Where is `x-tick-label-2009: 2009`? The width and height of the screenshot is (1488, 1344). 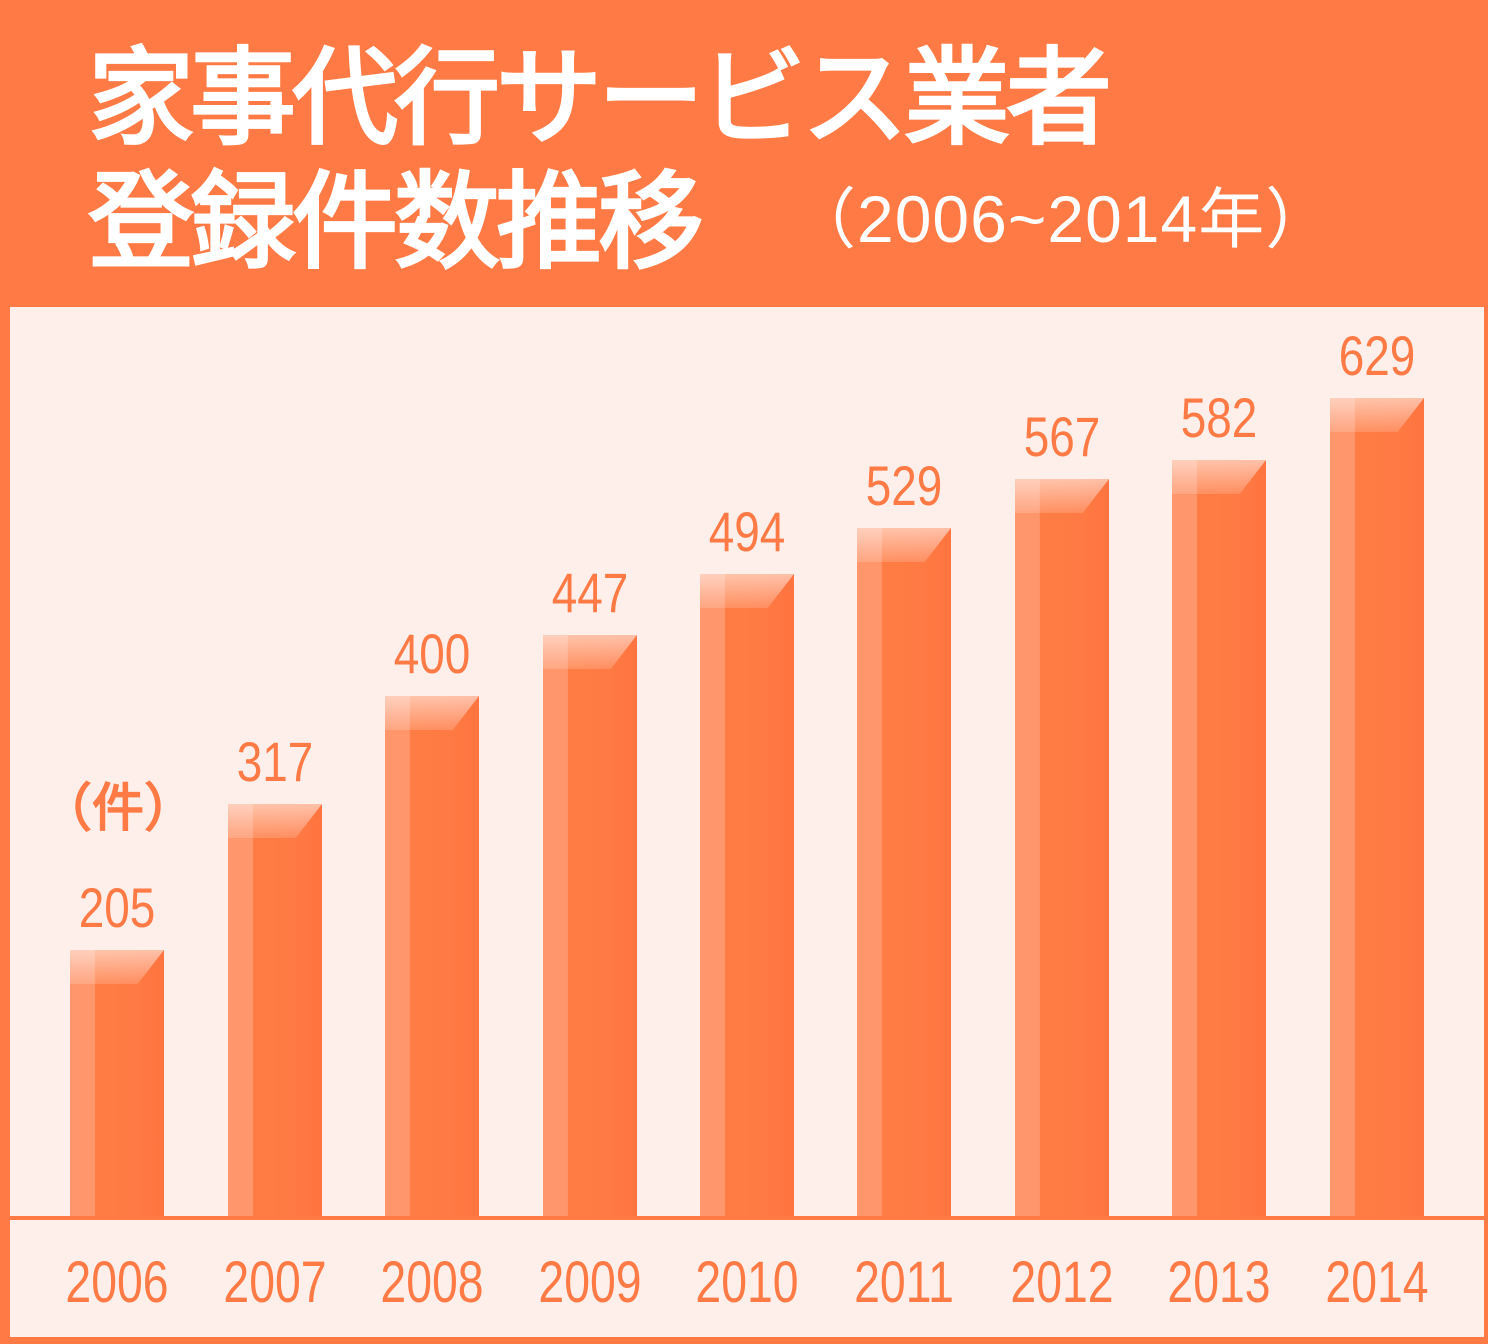 x-tick-label-2009: 2009 is located at coordinates (590, 1282).